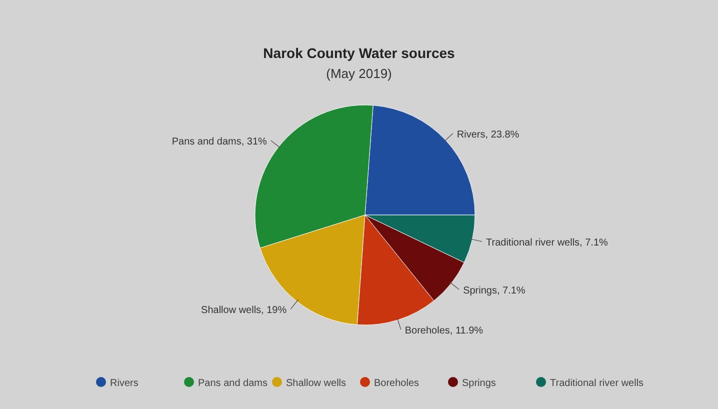 This screenshot has height=409, width=718. I want to click on data-label: Rivers, 23.8%, so click(488, 134).